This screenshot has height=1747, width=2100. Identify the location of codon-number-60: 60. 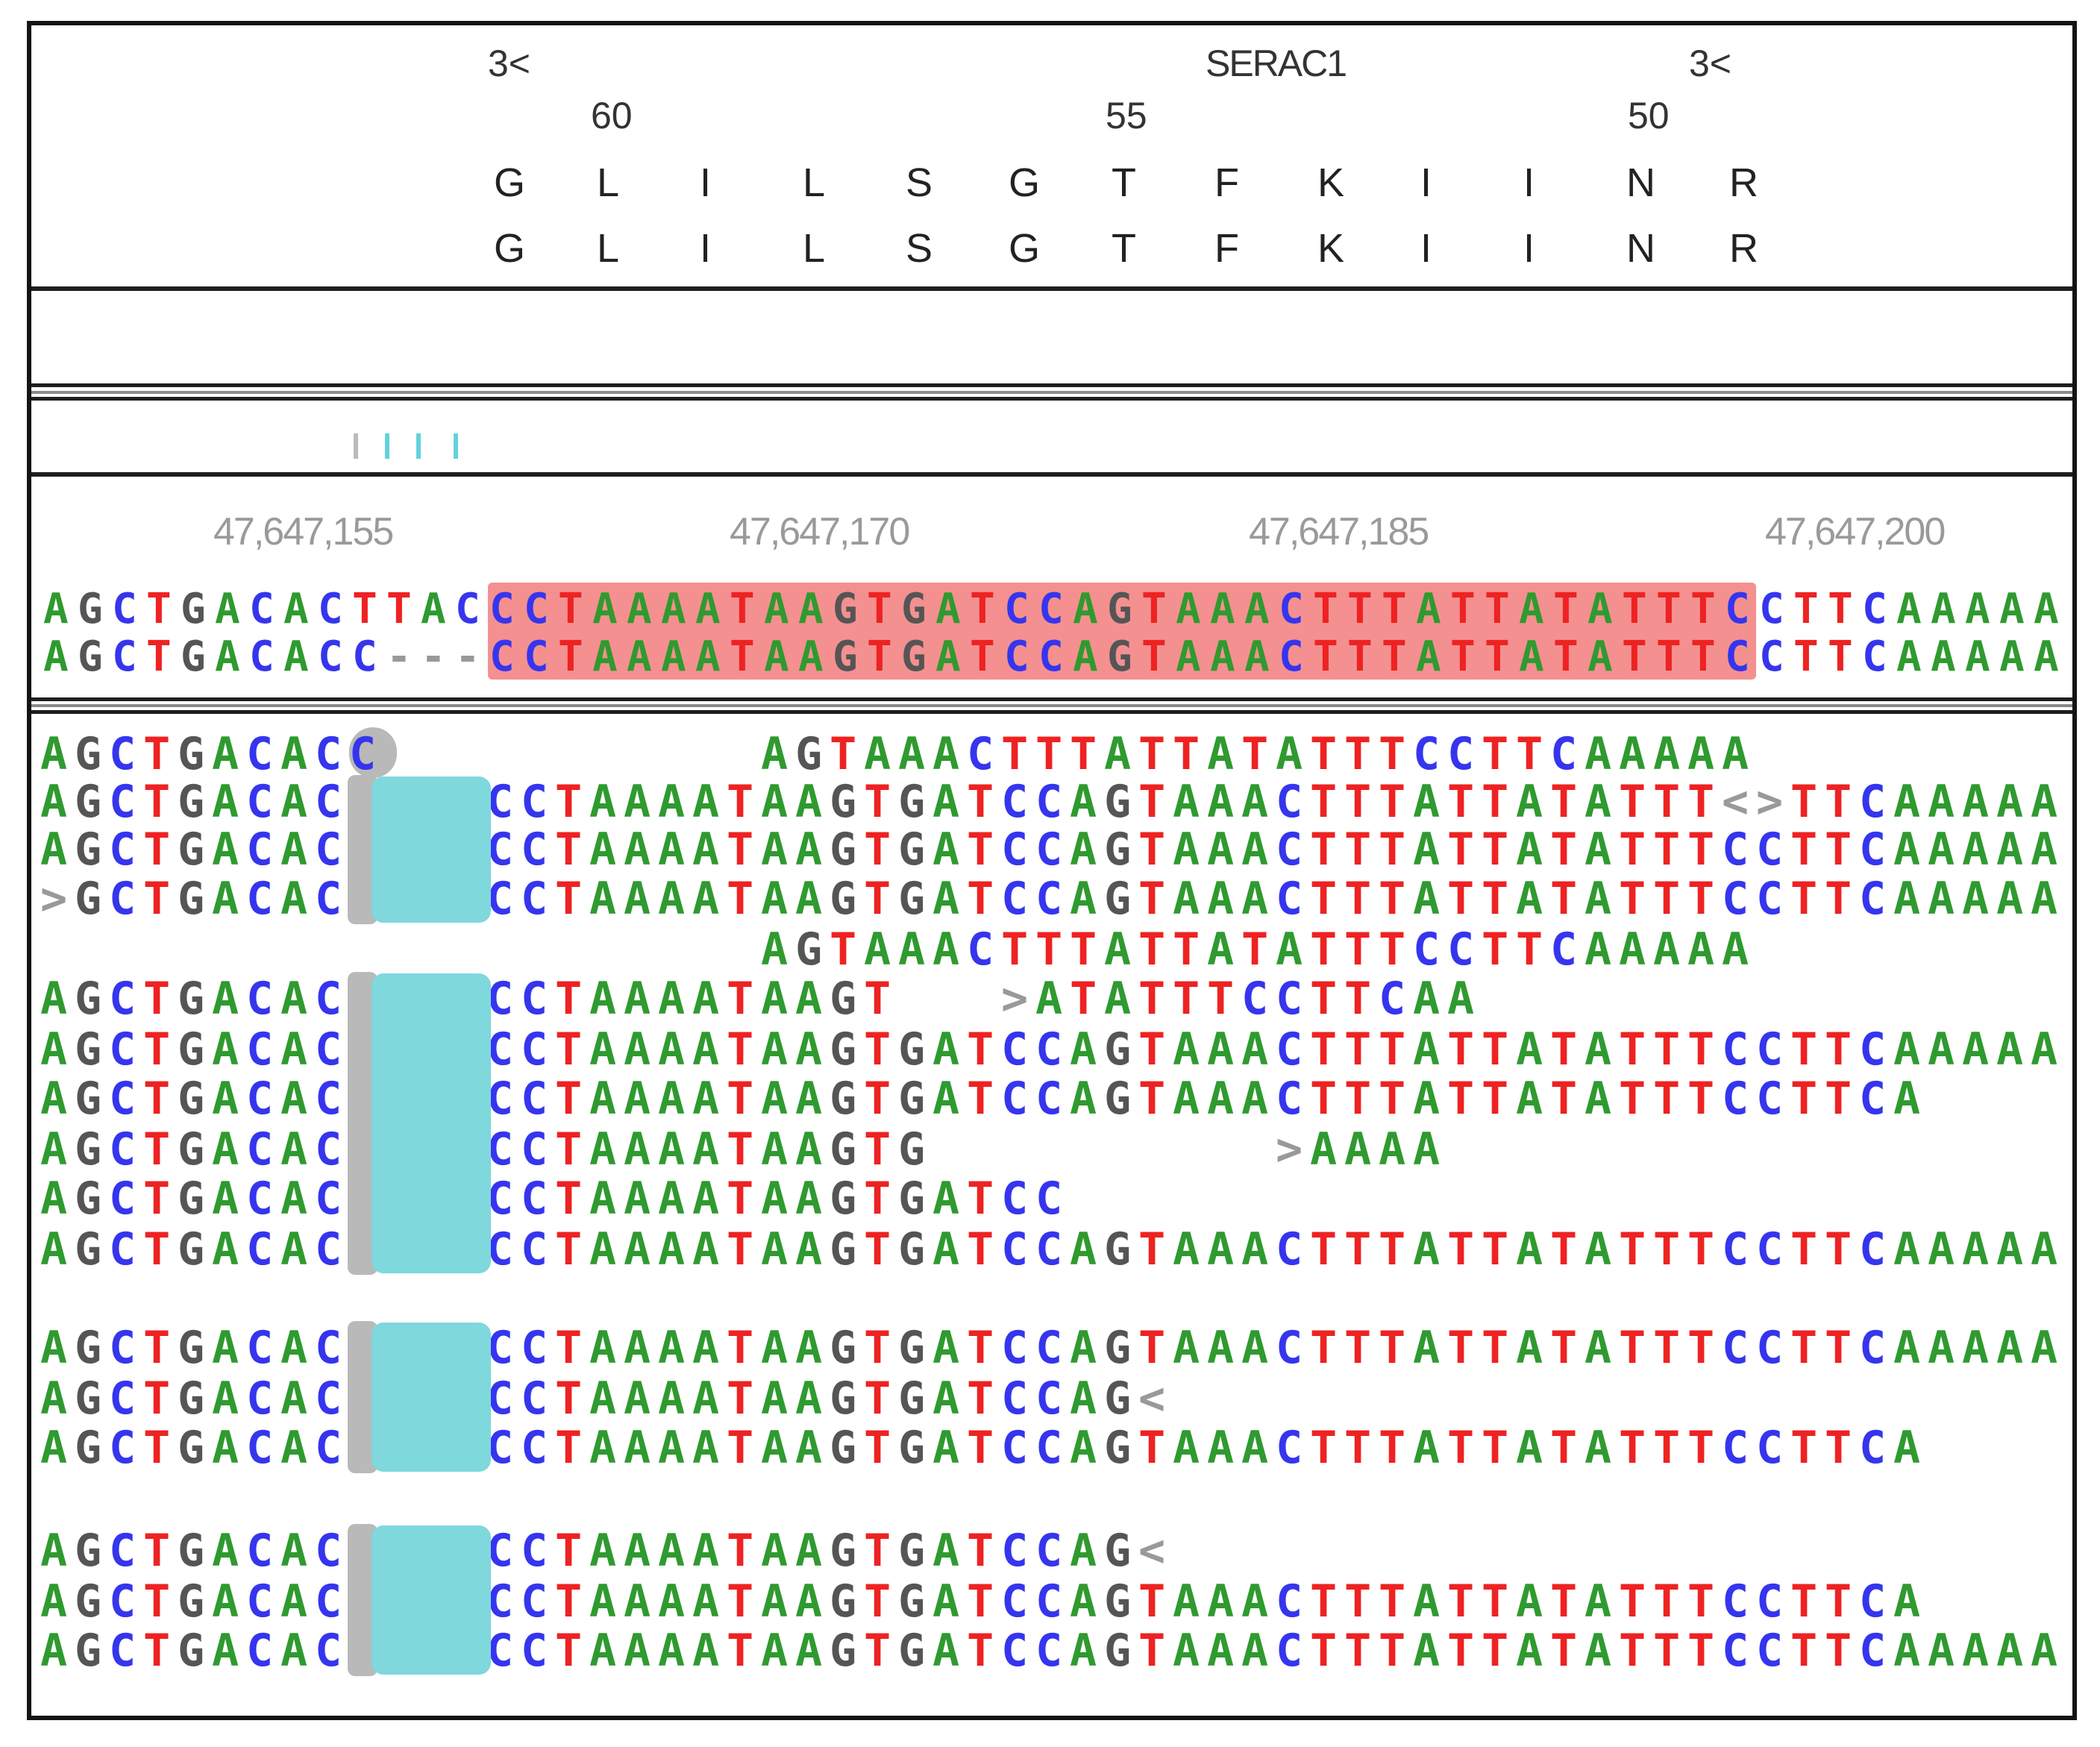
(612, 116).